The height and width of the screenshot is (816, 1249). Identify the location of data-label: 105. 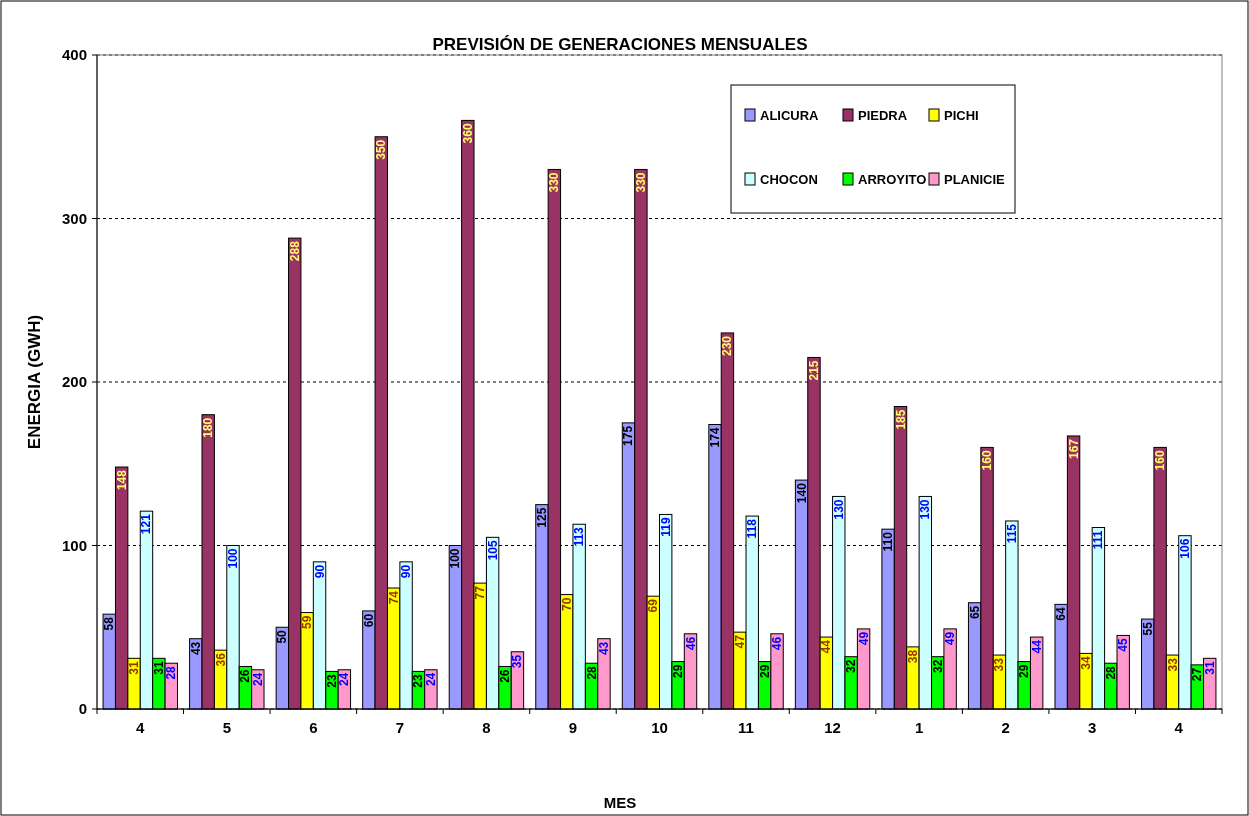
(492, 550).